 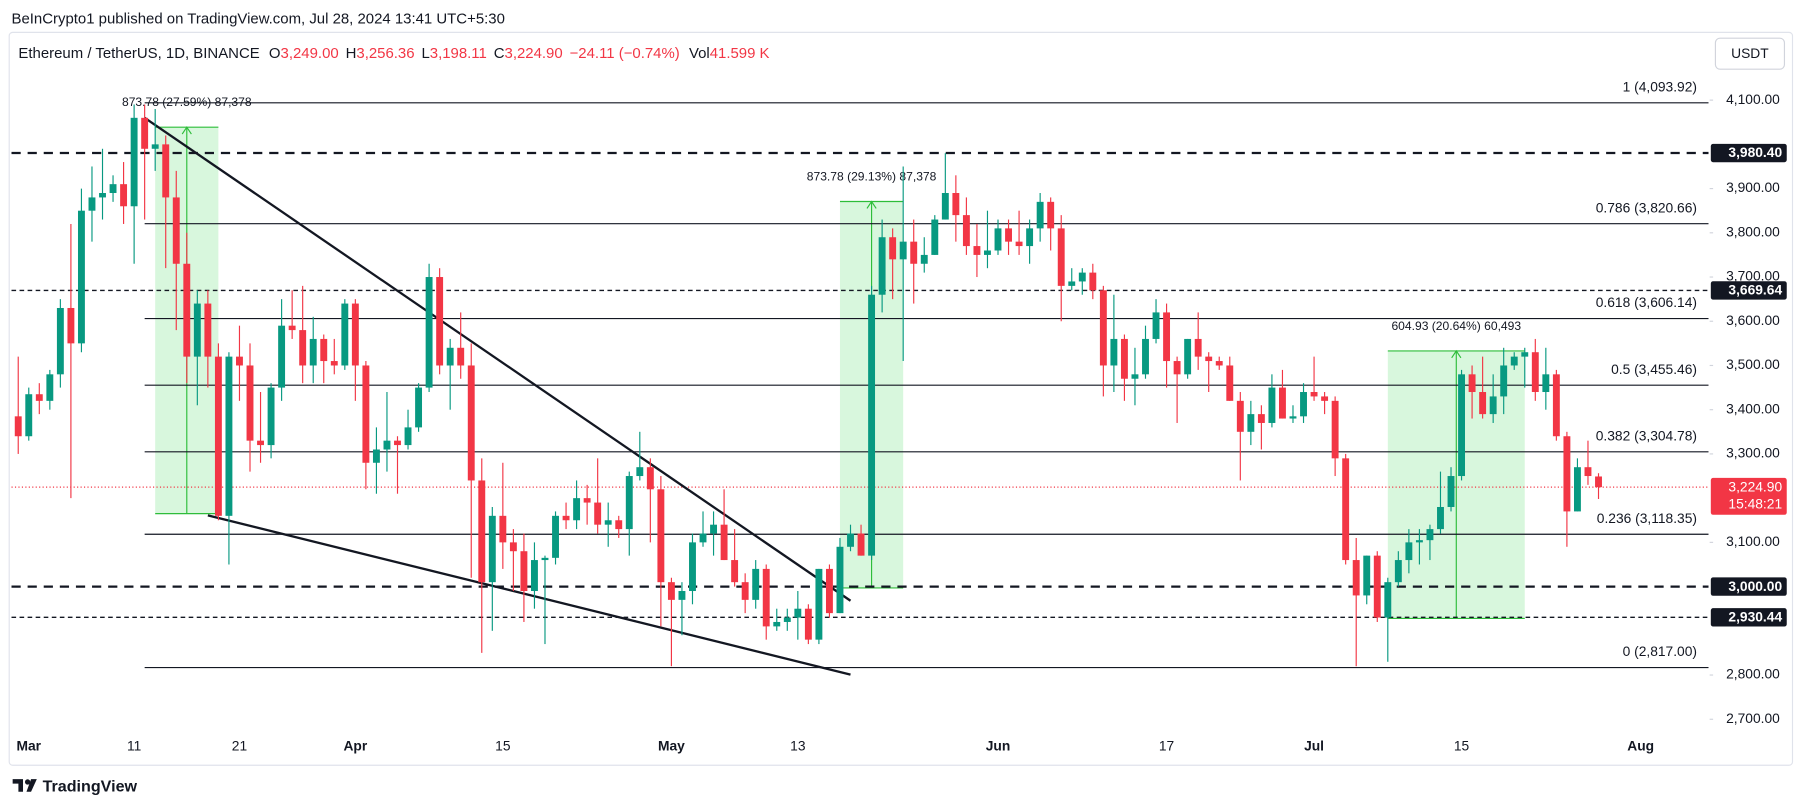 What do you see at coordinates (1755, 617) in the screenshot?
I see `price-tag-label: 2,930.44` at bounding box center [1755, 617].